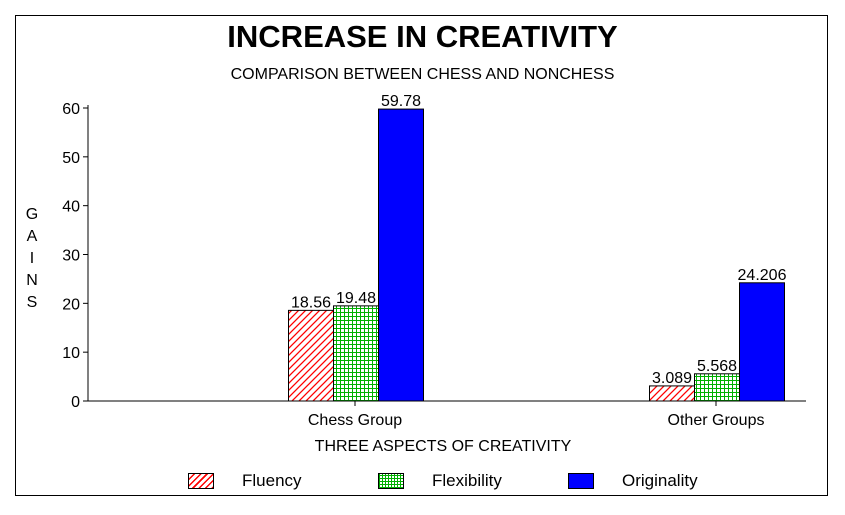 The image size is (845, 515). I want to click on bar-flexibility-other-groups, so click(717, 387).